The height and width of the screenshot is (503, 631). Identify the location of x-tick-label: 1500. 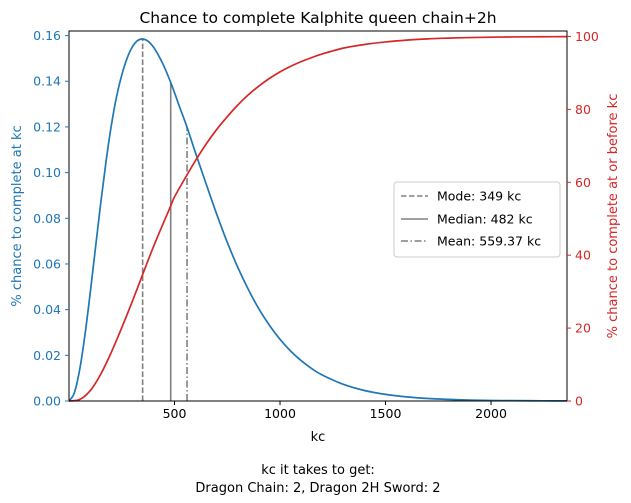
(386, 413).